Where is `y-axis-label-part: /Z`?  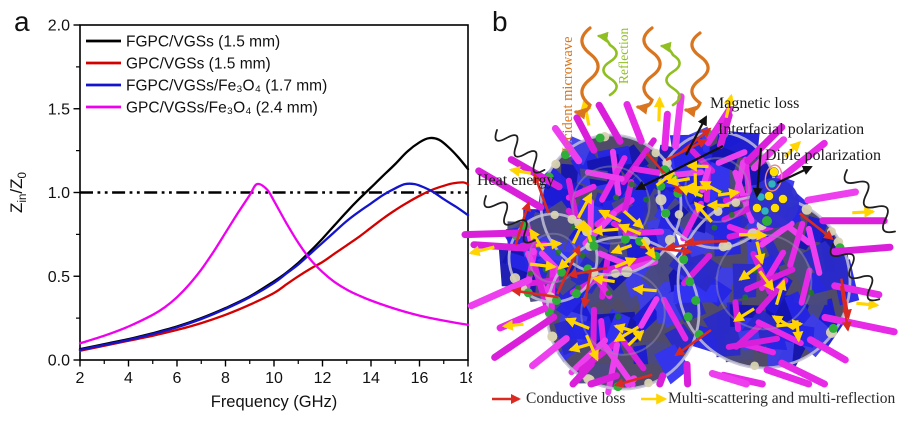 y-axis-label-part: /Z is located at coordinates (16, 185).